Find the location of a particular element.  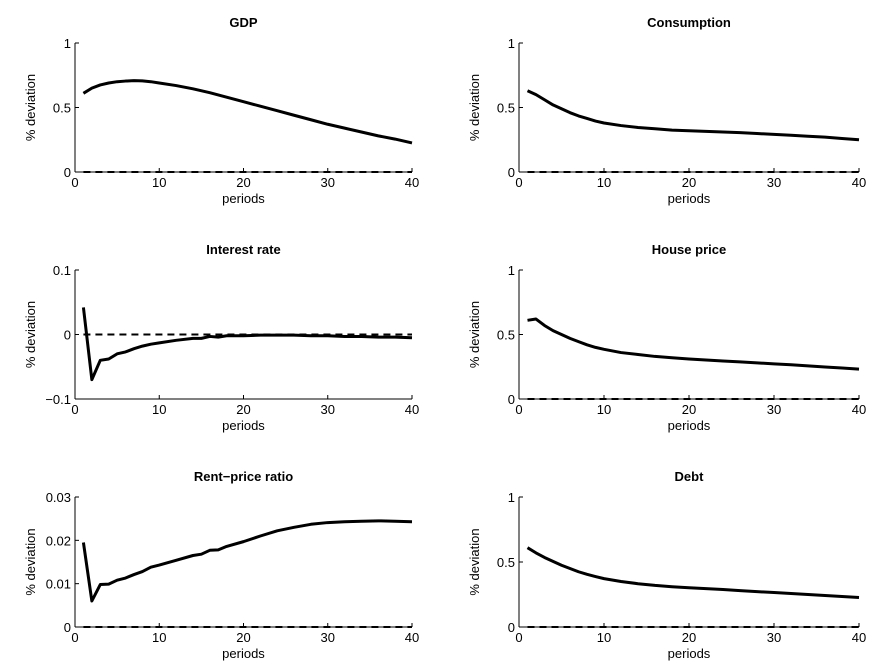

subplot-title: Consumption is located at coordinates (689, 22).